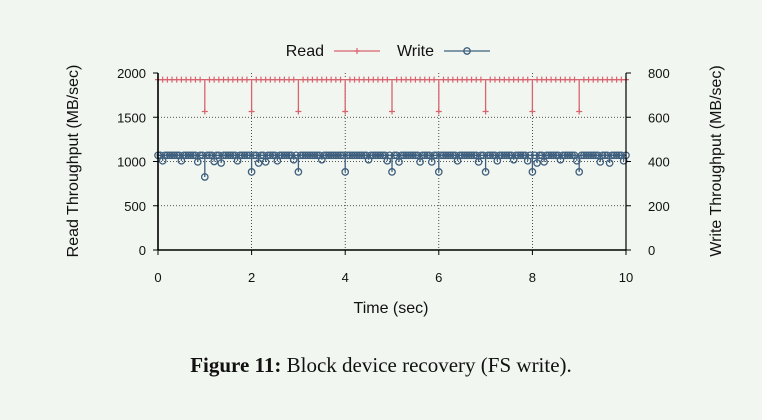 The width and height of the screenshot is (762, 420). I want to click on legend-write-swatch, so click(467, 51).